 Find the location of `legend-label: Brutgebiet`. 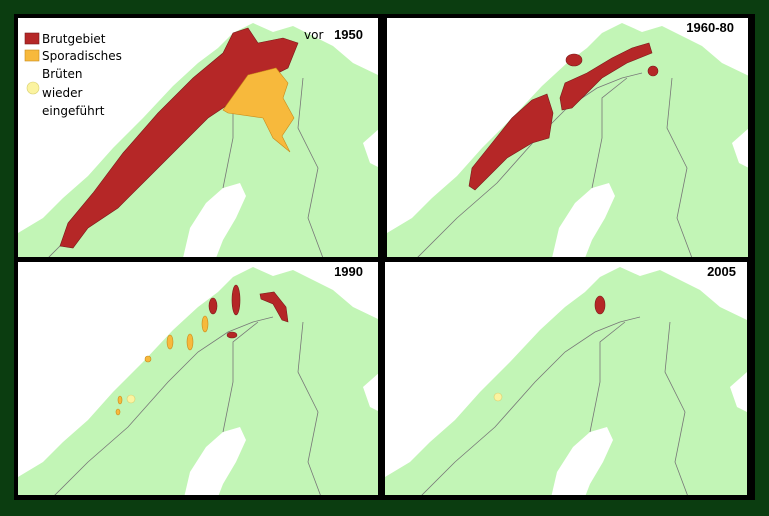

legend-label: Brutgebiet is located at coordinates (74, 39).